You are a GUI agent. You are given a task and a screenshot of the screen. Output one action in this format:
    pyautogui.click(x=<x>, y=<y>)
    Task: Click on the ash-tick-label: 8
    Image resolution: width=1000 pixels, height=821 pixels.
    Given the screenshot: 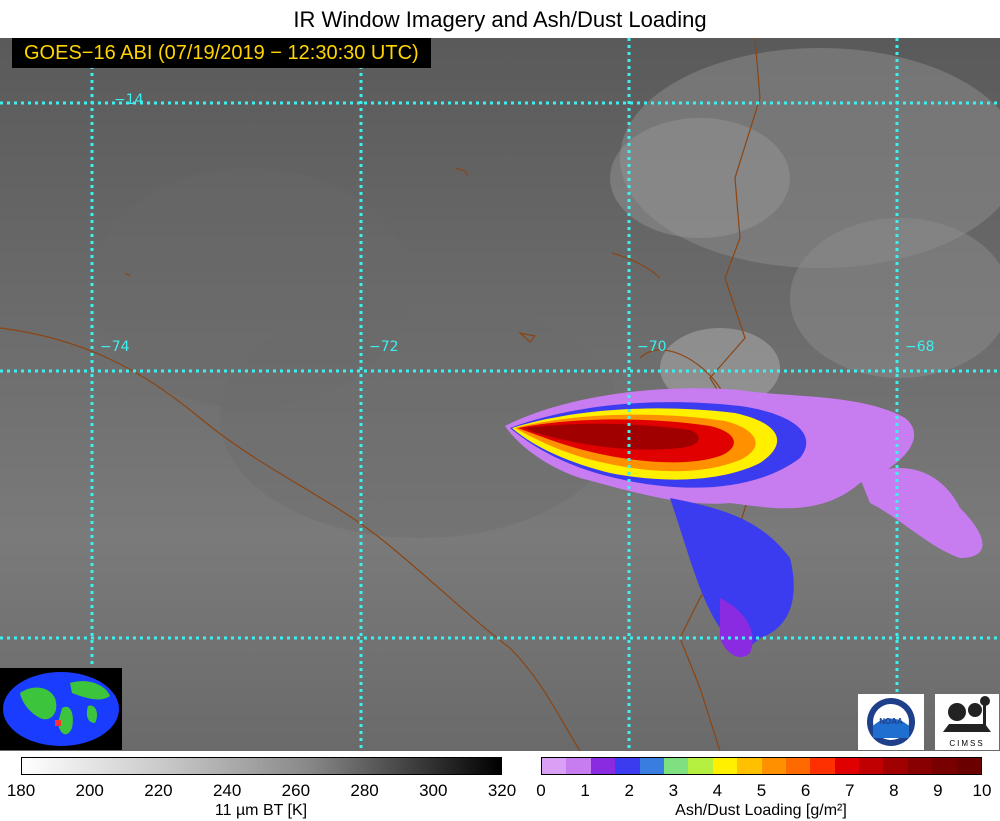 What is the action you would take?
    pyautogui.click(x=894, y=790)
    